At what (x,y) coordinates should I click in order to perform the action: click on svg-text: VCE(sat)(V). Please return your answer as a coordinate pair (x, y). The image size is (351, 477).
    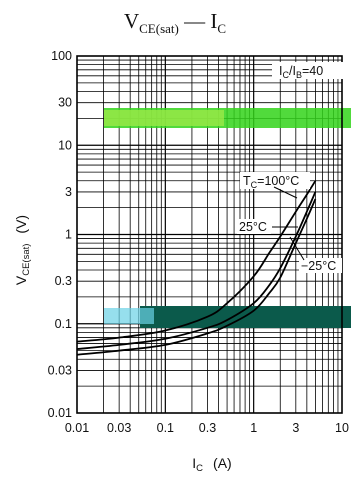
    Looking at the image, I should click on (22, 250).